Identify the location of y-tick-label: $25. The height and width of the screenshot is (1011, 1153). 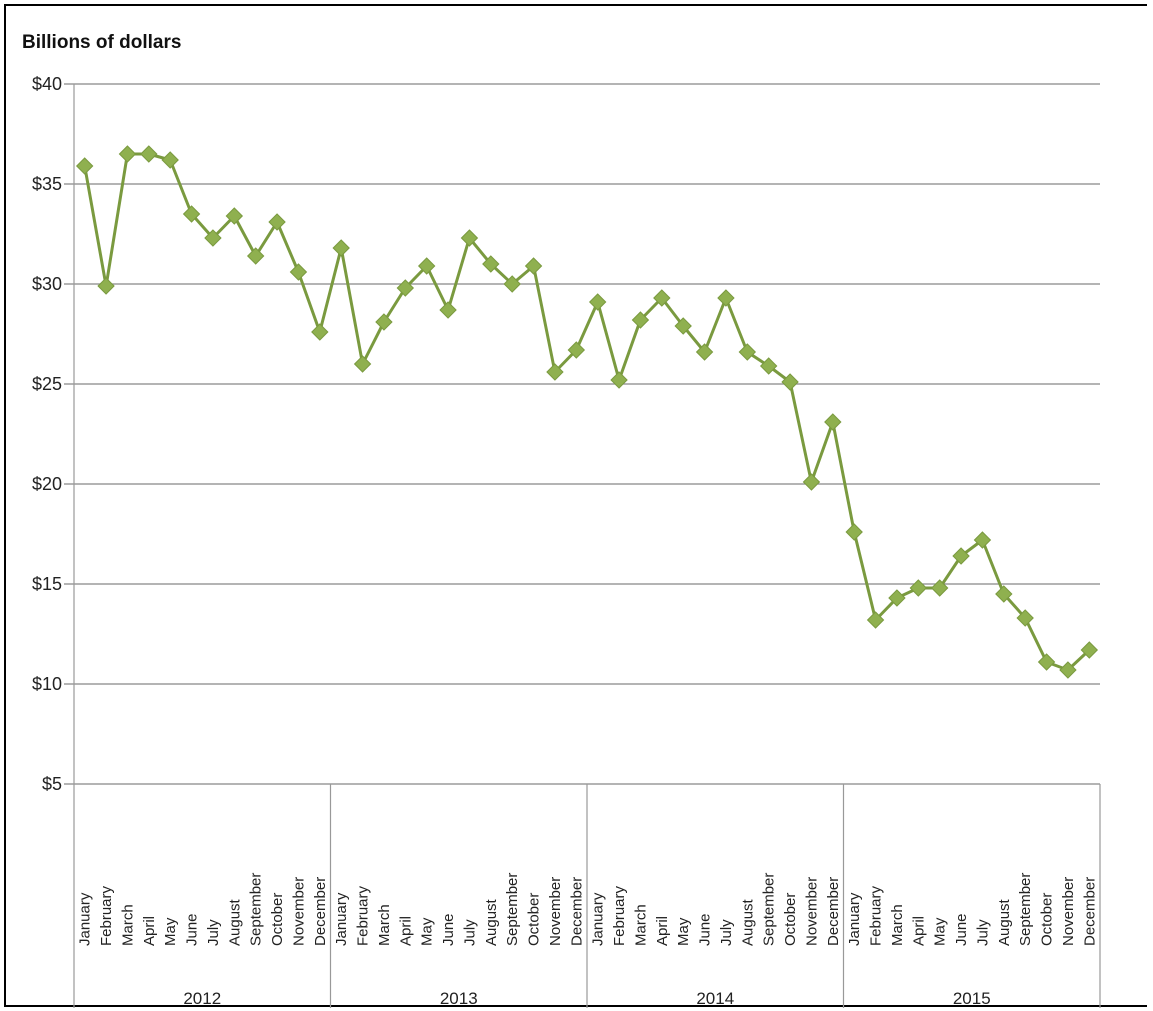
(47, 384).